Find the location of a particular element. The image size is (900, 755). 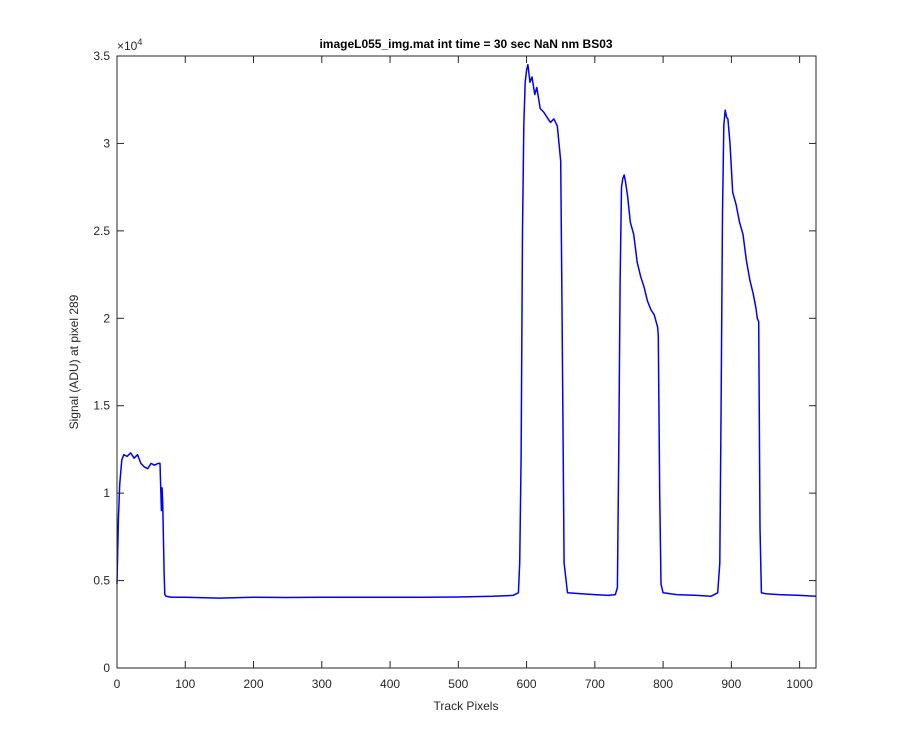

y-tick-label: 0 is located at coordinates (106, 668).